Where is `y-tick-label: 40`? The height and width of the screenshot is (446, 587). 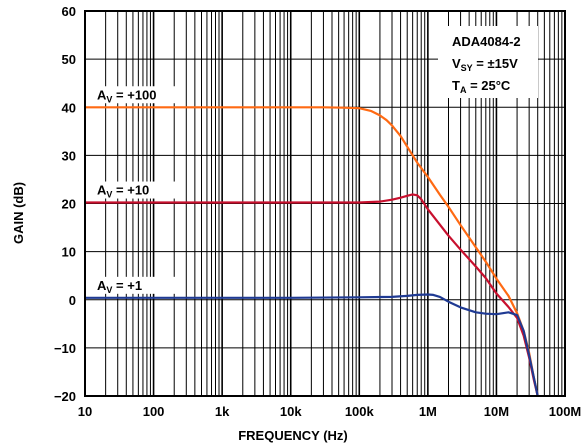
y-tick-label: 40 is located at coordinates (69, 107).